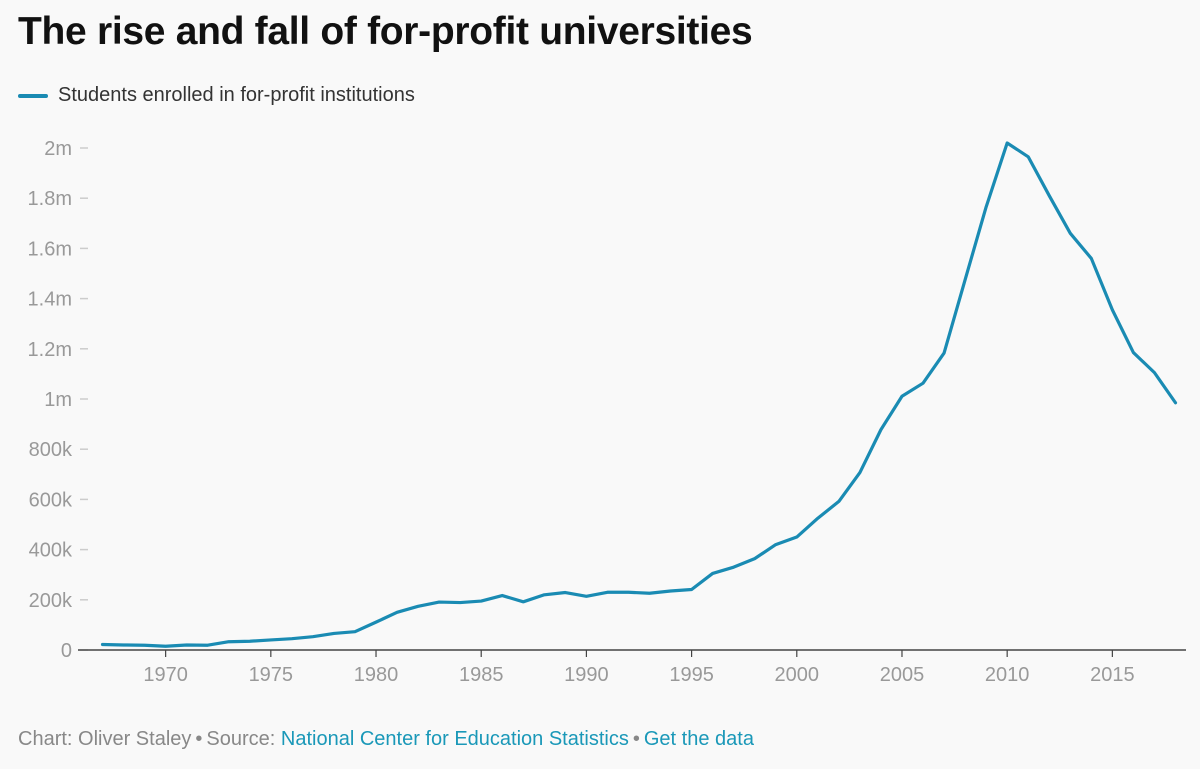  I want to click on y-tick-label: 2m, so click(58, 149).